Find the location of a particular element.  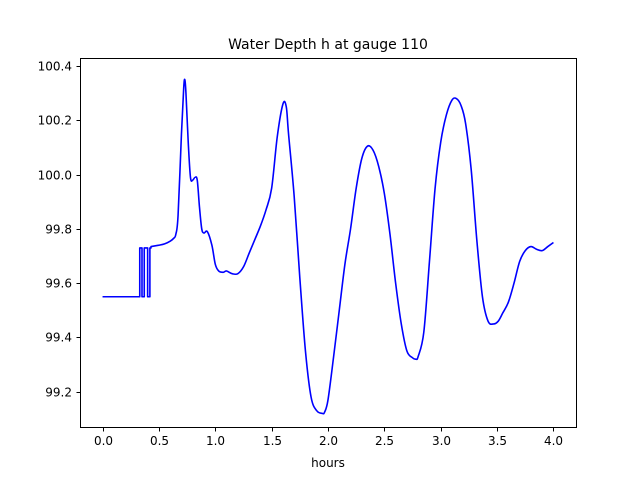

y-tick-label: 100.2 is located at coordinates (55, 121).